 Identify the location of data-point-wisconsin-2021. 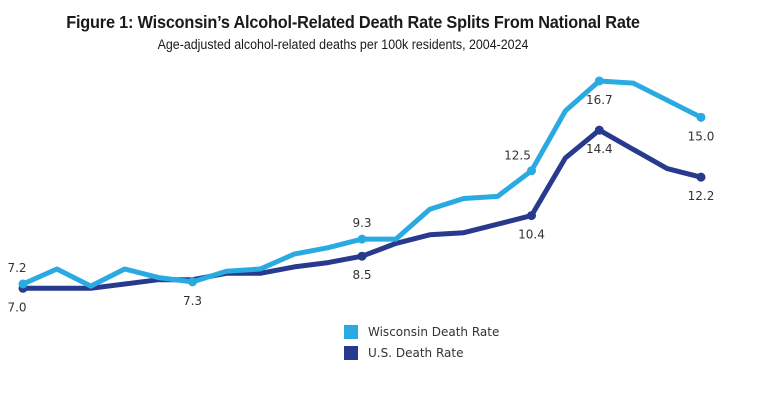
(599, 81).